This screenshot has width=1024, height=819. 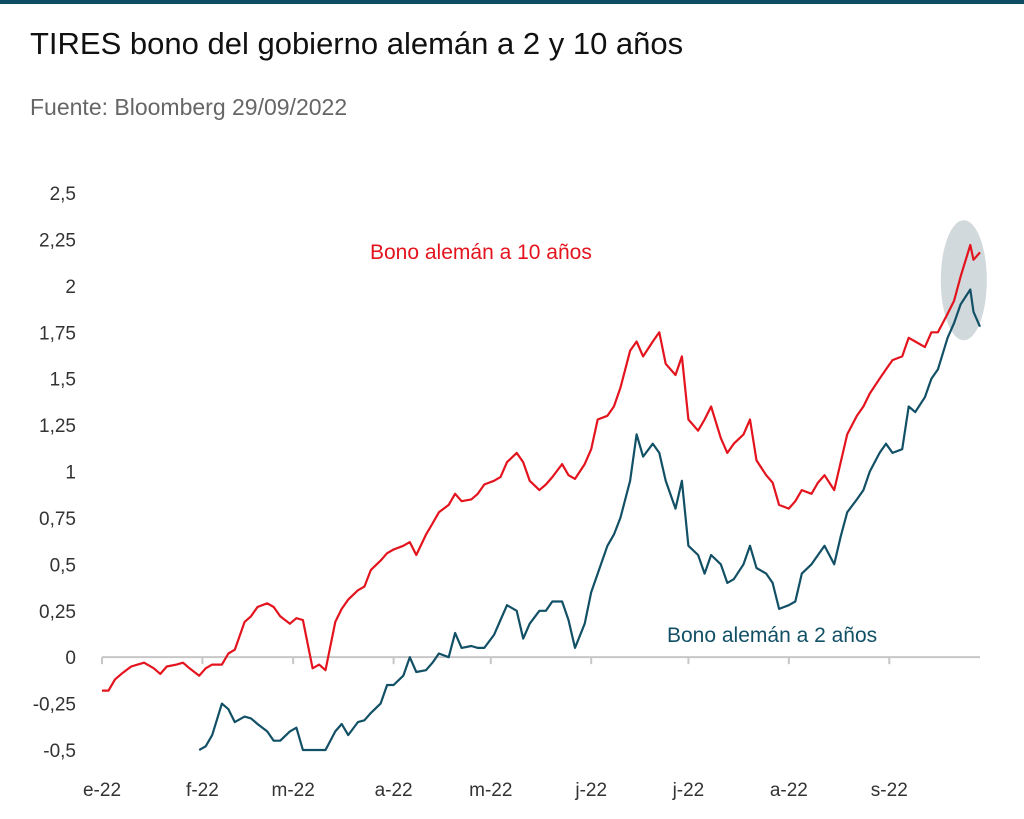 I want to click on y-tick-label: 0,5, so click(x=63, y=565).